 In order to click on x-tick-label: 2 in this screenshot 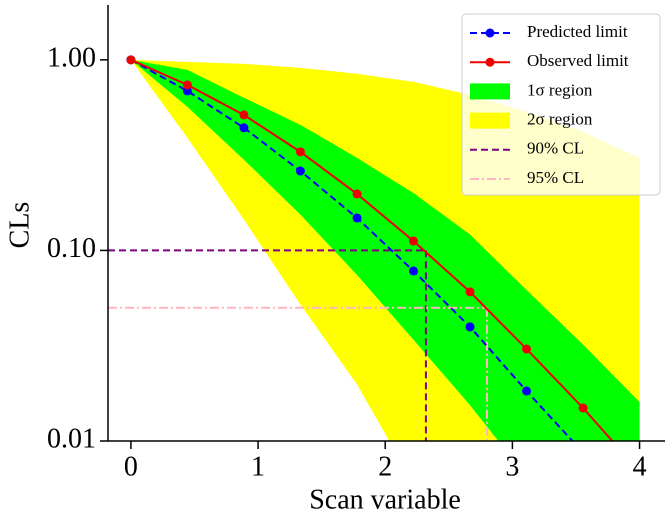, I will do `click(385, 466)`.